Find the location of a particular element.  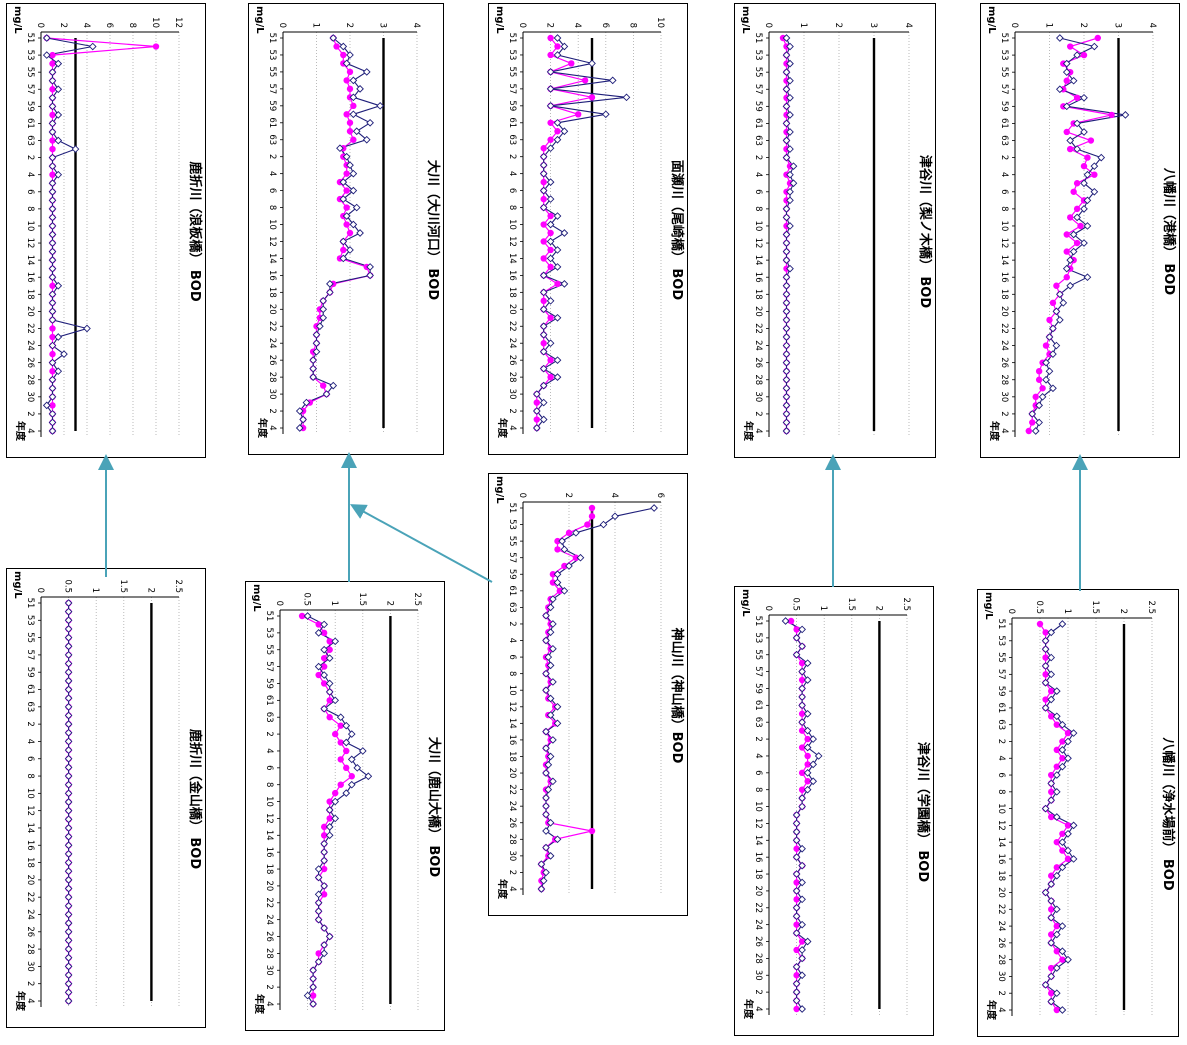

y-tick-label: 0.5 is located at coordinates (68, 586).